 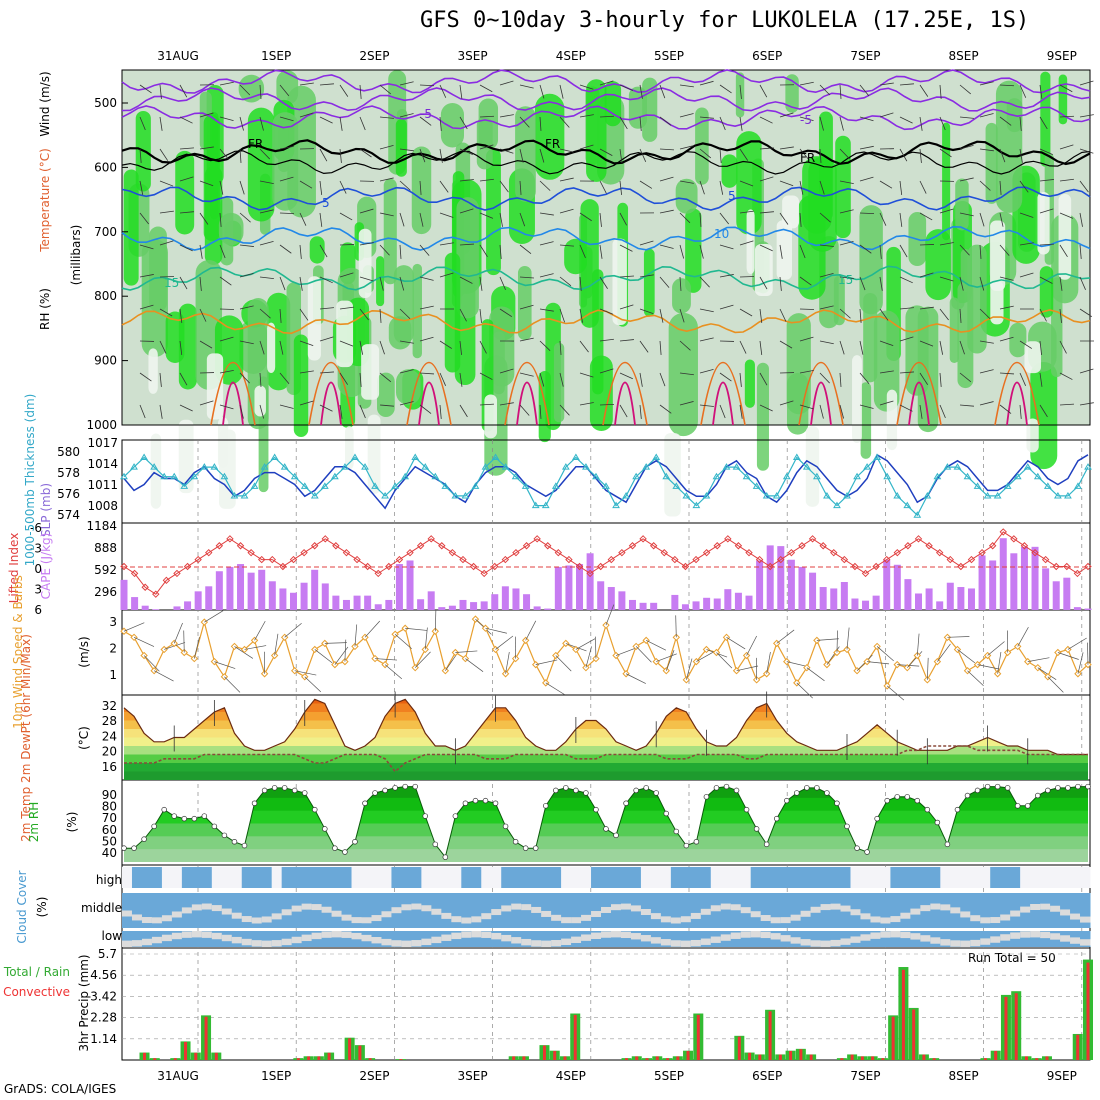 What do you see at coordinates (606, 701) in the screenshot?
I see `temp-band` at bounding box center [606, 701].